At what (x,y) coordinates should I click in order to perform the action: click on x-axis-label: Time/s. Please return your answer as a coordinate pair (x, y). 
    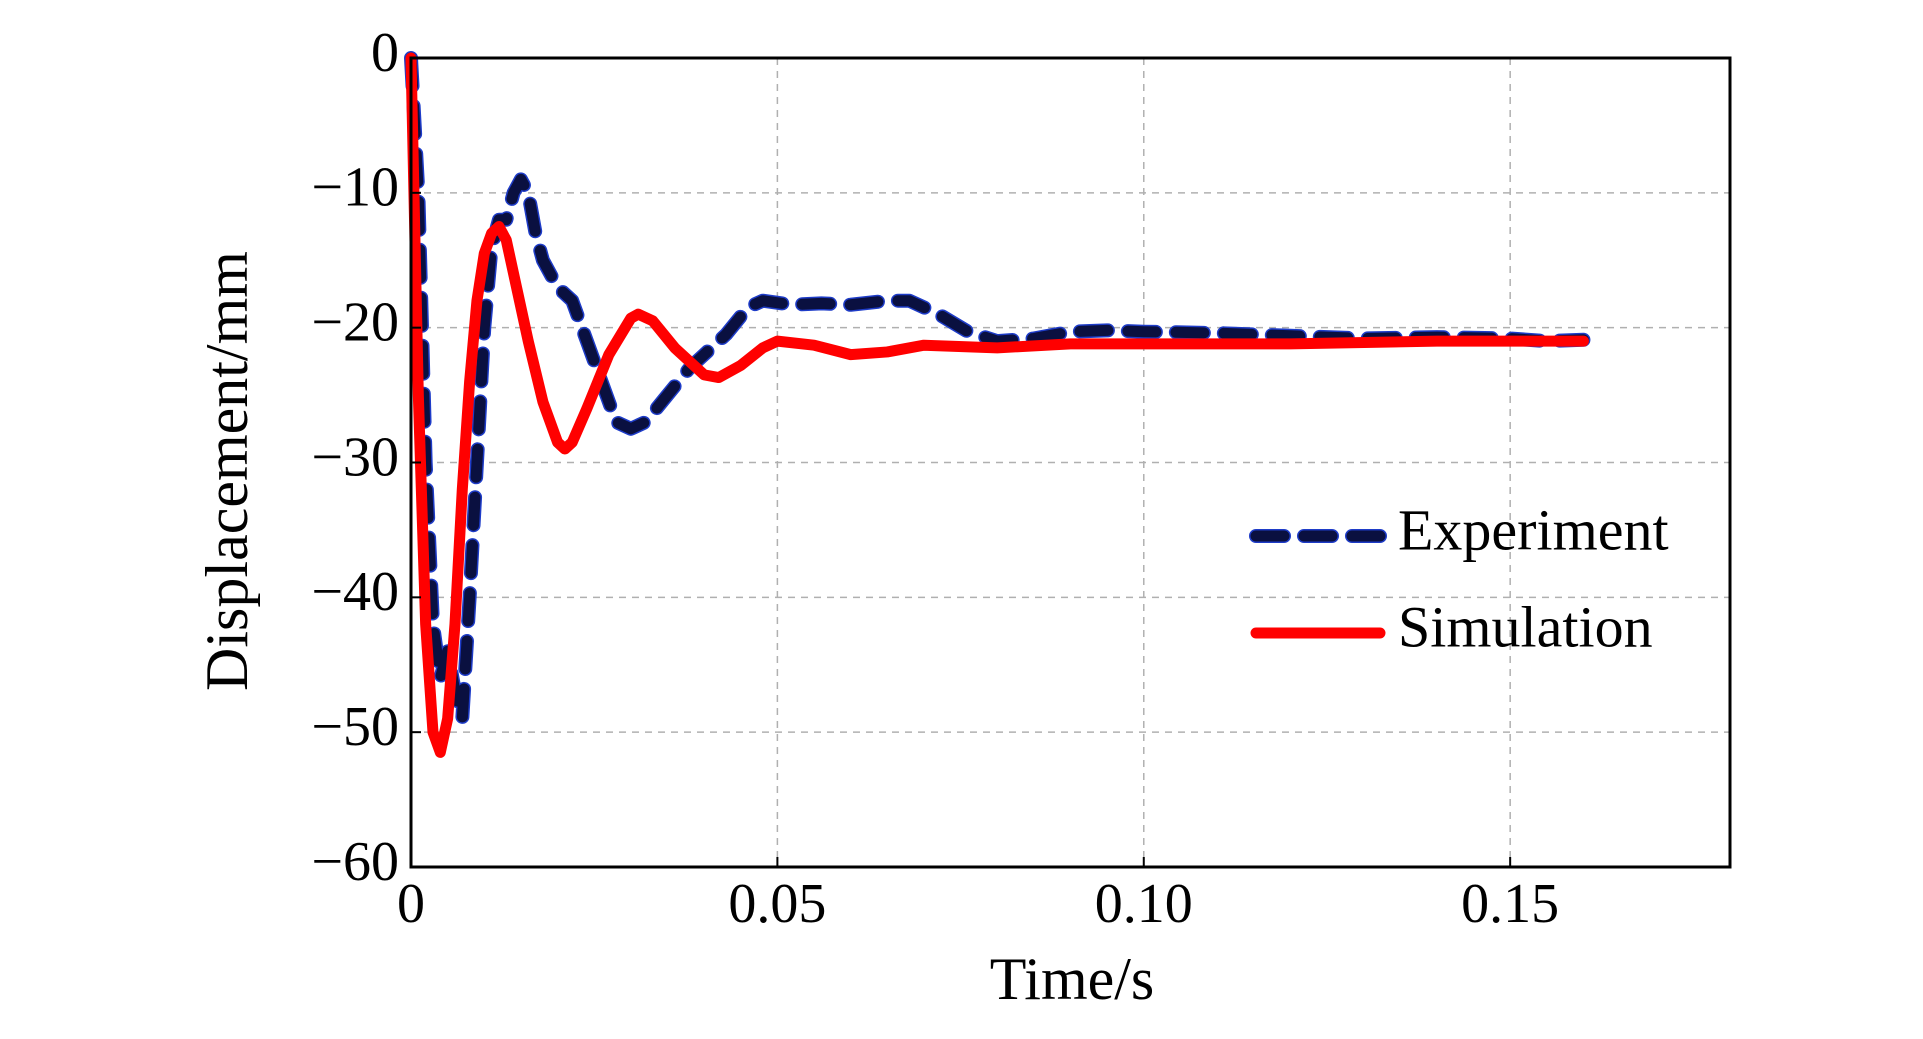
    Looking at the image, I should click on (1072, 979).